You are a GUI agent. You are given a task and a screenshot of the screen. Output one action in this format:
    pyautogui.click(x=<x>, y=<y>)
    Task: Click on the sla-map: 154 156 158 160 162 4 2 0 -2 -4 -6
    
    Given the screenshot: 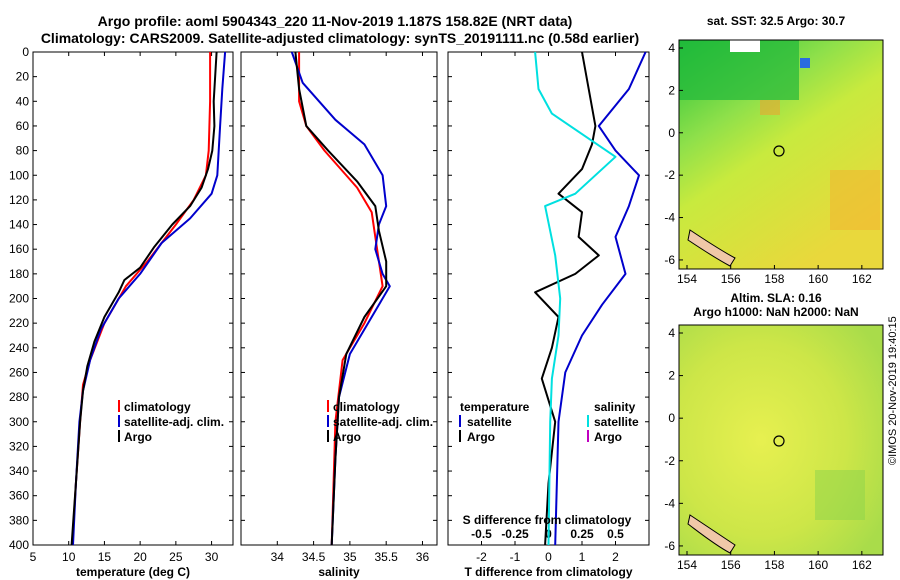 What is the action you would take?
    pyautogui.click(x=774, y=448)
    